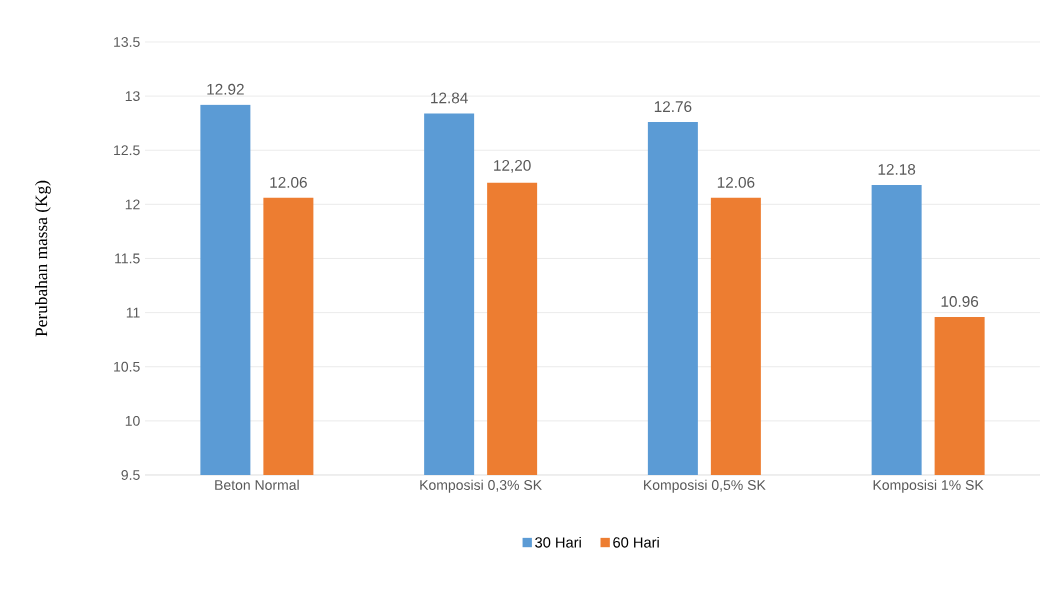 Image resolution: width=1063 pixels, height=598 pixels. I want to click on data-label: 10.96, so click(960, 301).